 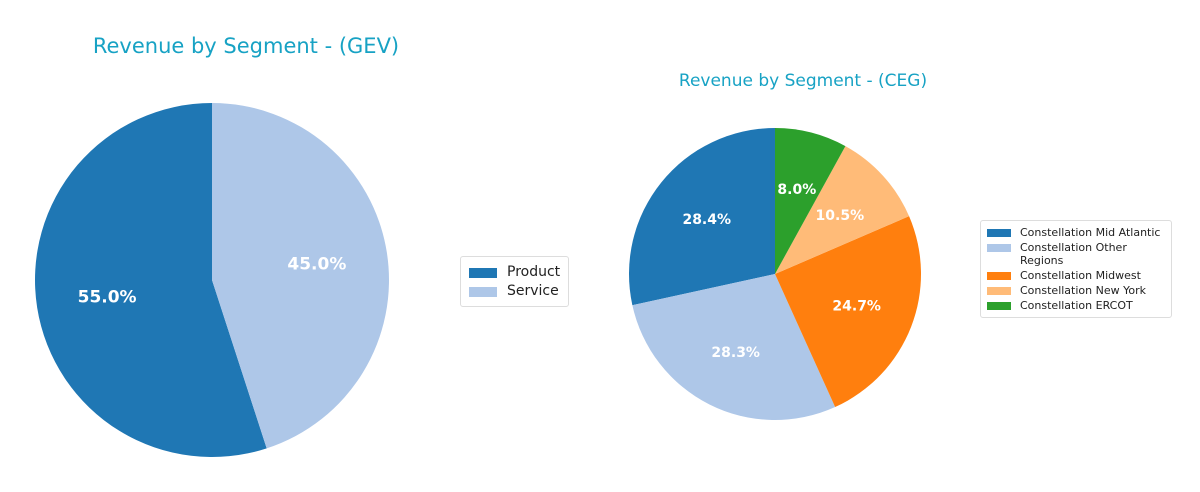 I want to click on legend-item: Constellation Mid Atlantic, so click(x=1076, y=232).